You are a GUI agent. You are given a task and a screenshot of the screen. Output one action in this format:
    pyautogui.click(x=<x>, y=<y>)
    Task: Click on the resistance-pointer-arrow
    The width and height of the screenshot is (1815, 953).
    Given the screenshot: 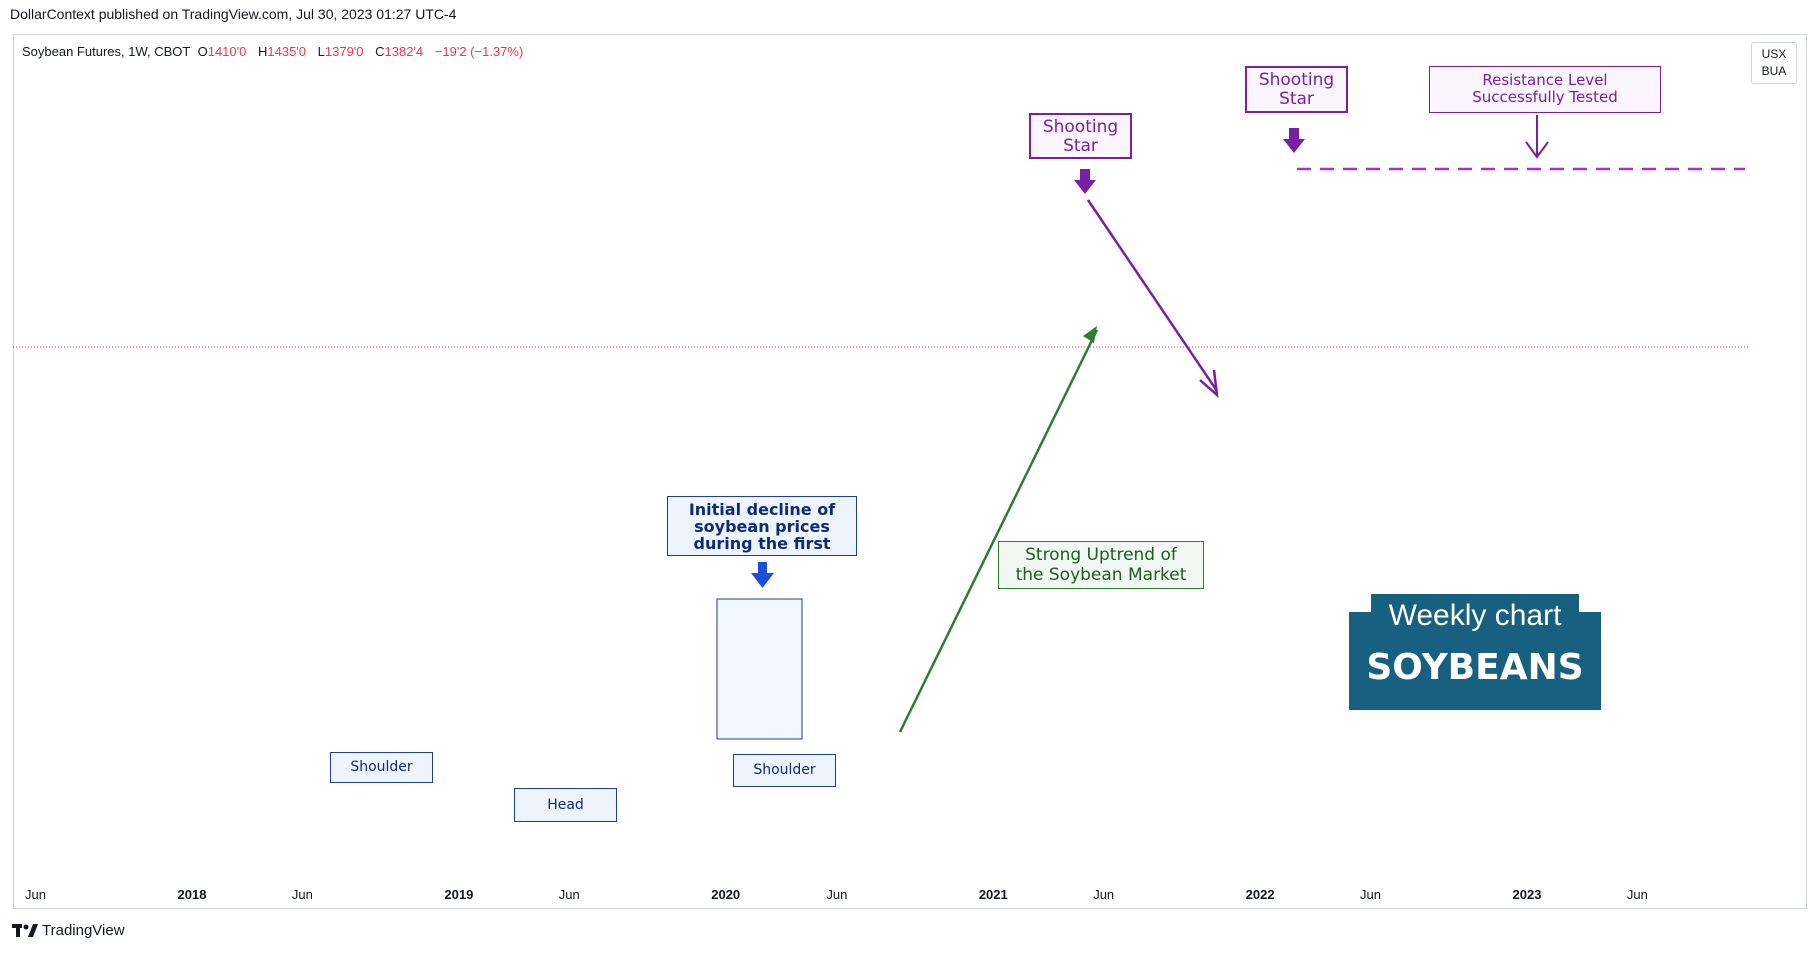 What is the action you would take?
    pyautogui.click(x=1537, y=137)
    